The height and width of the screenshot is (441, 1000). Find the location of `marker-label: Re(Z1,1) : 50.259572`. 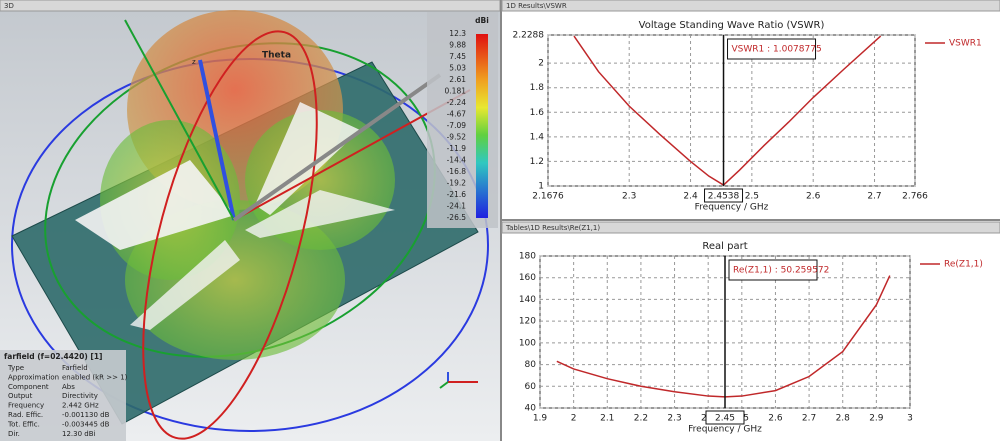

marker-label: Re(Z1,1) : 50.259572 is located at coordinates (781, 271).